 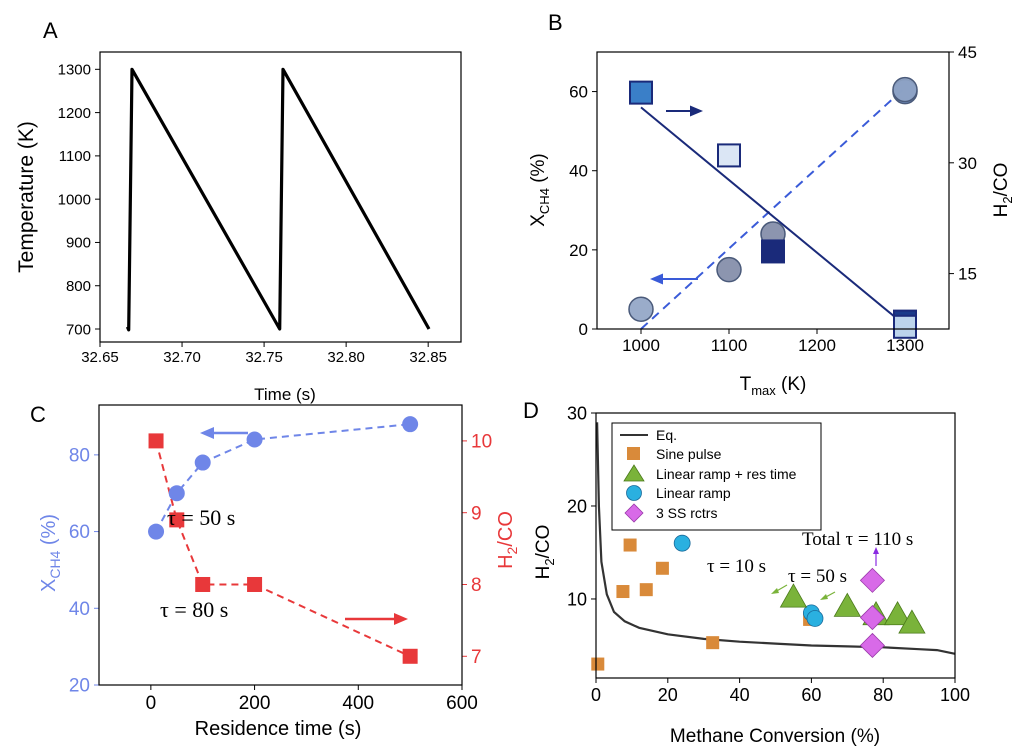 What do you see at coordinates (773, 216) in the screenshot?
I see `panel-b-ratio-fit` at bounding box center [773, 216].